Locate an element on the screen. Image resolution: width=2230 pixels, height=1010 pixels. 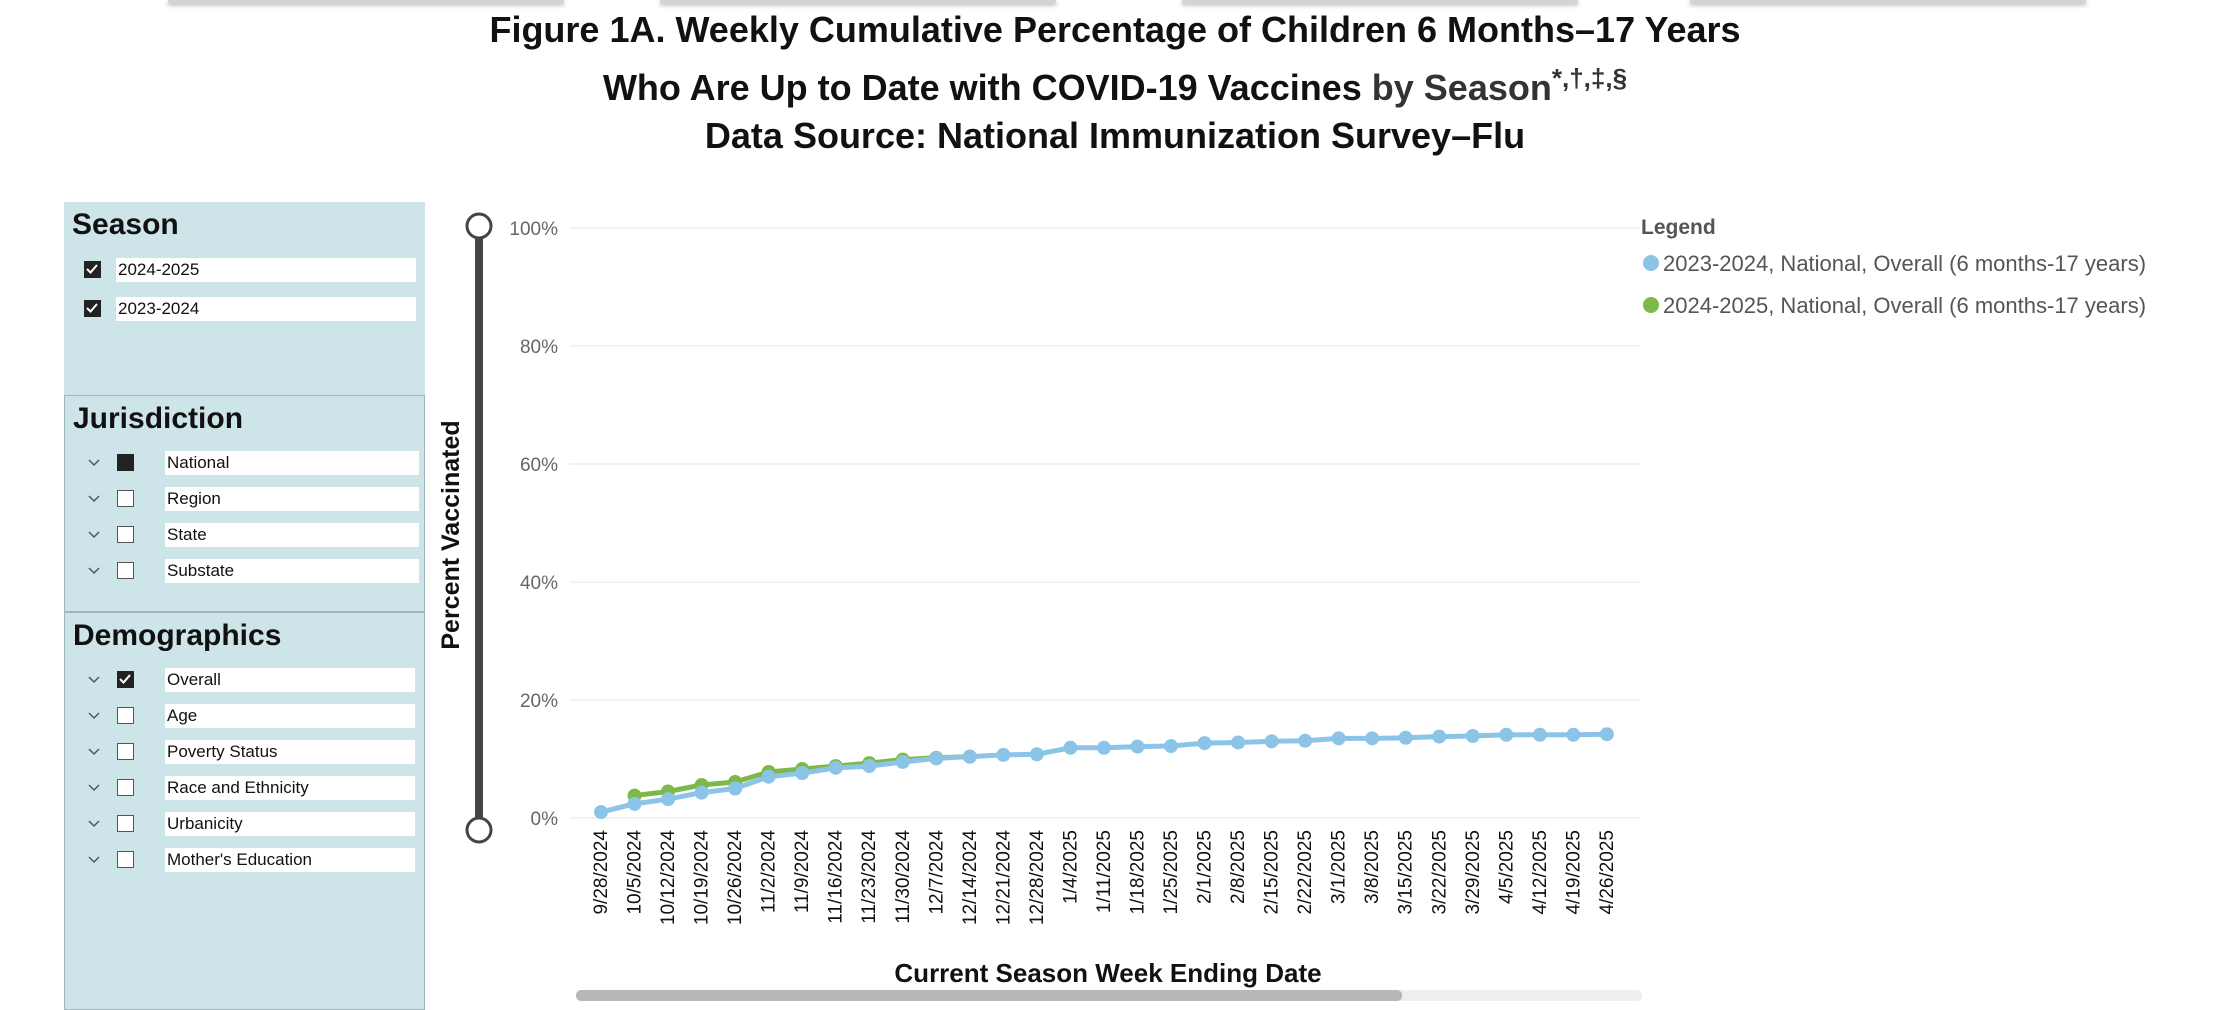
demographics-item-label: Overall is located at coordinates (290, 680).